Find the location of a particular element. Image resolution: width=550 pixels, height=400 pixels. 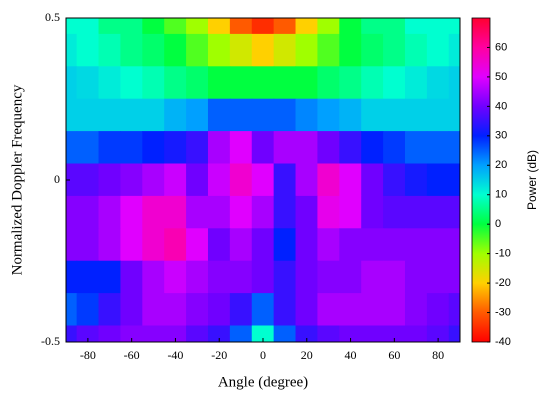

colorbar-tick-label: -10 is located at coordinates (503, 254).